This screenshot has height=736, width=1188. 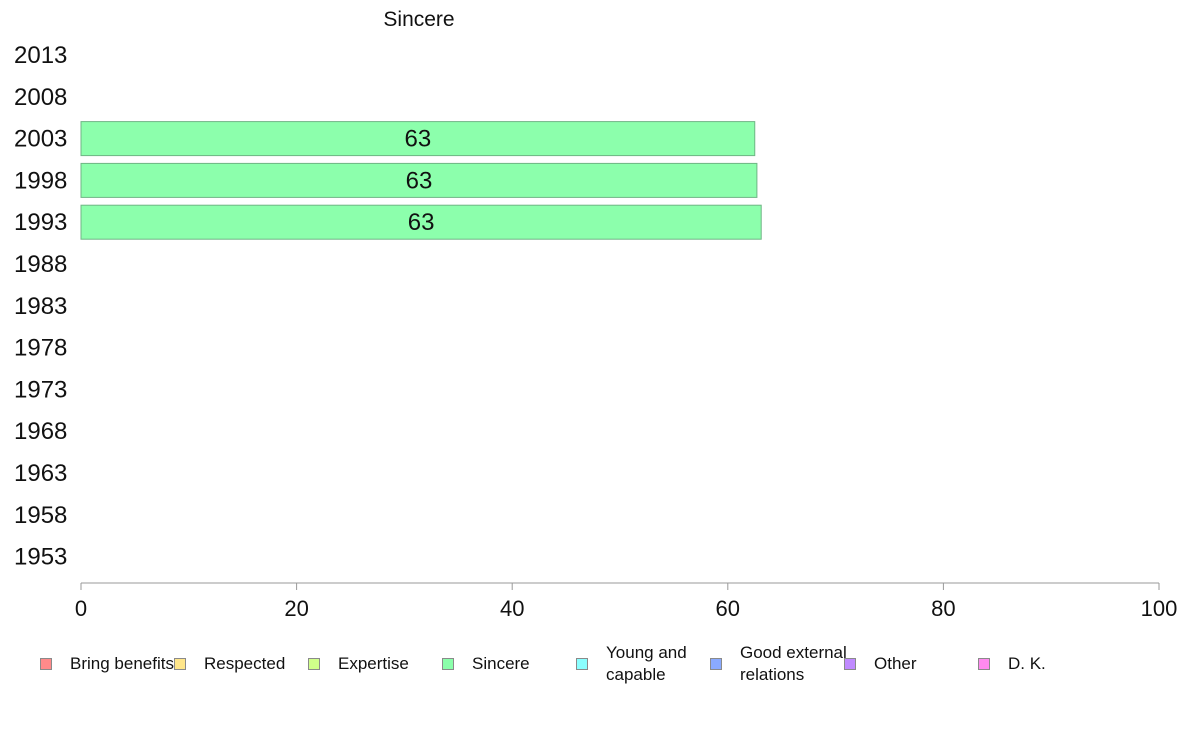 I want to click on y-tick-label: 1958, so click(x=40, y=515).